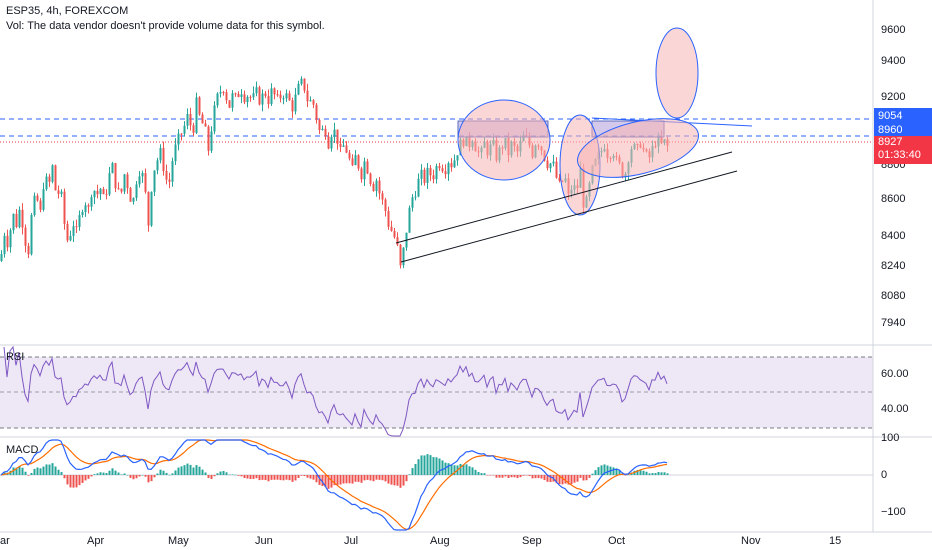 The width and height of the screenshot is (932, 550). What do you see at coordinates (893, 512) in the screenshot?
I see `macd-tick: −100` at bounding box center [893, 512].